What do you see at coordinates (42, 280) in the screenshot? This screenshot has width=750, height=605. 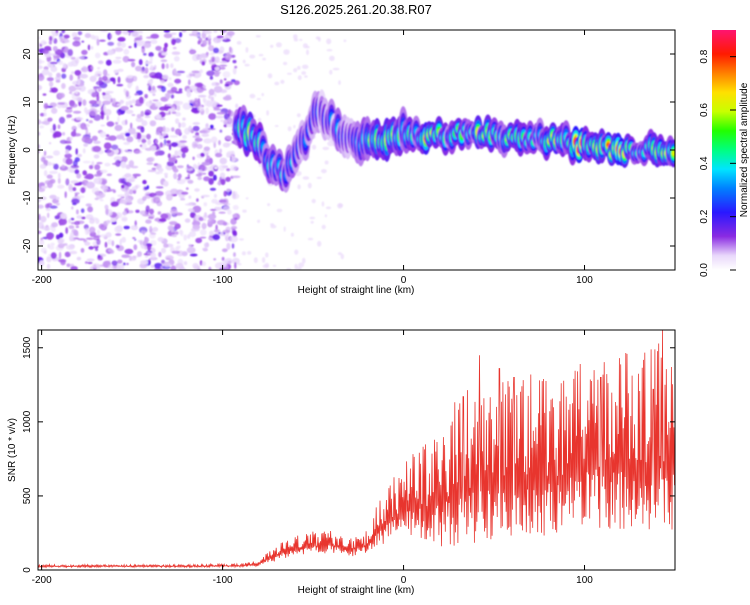 I see `spectrogram-x-tick-label: -200` at bounding box center [42, 280].